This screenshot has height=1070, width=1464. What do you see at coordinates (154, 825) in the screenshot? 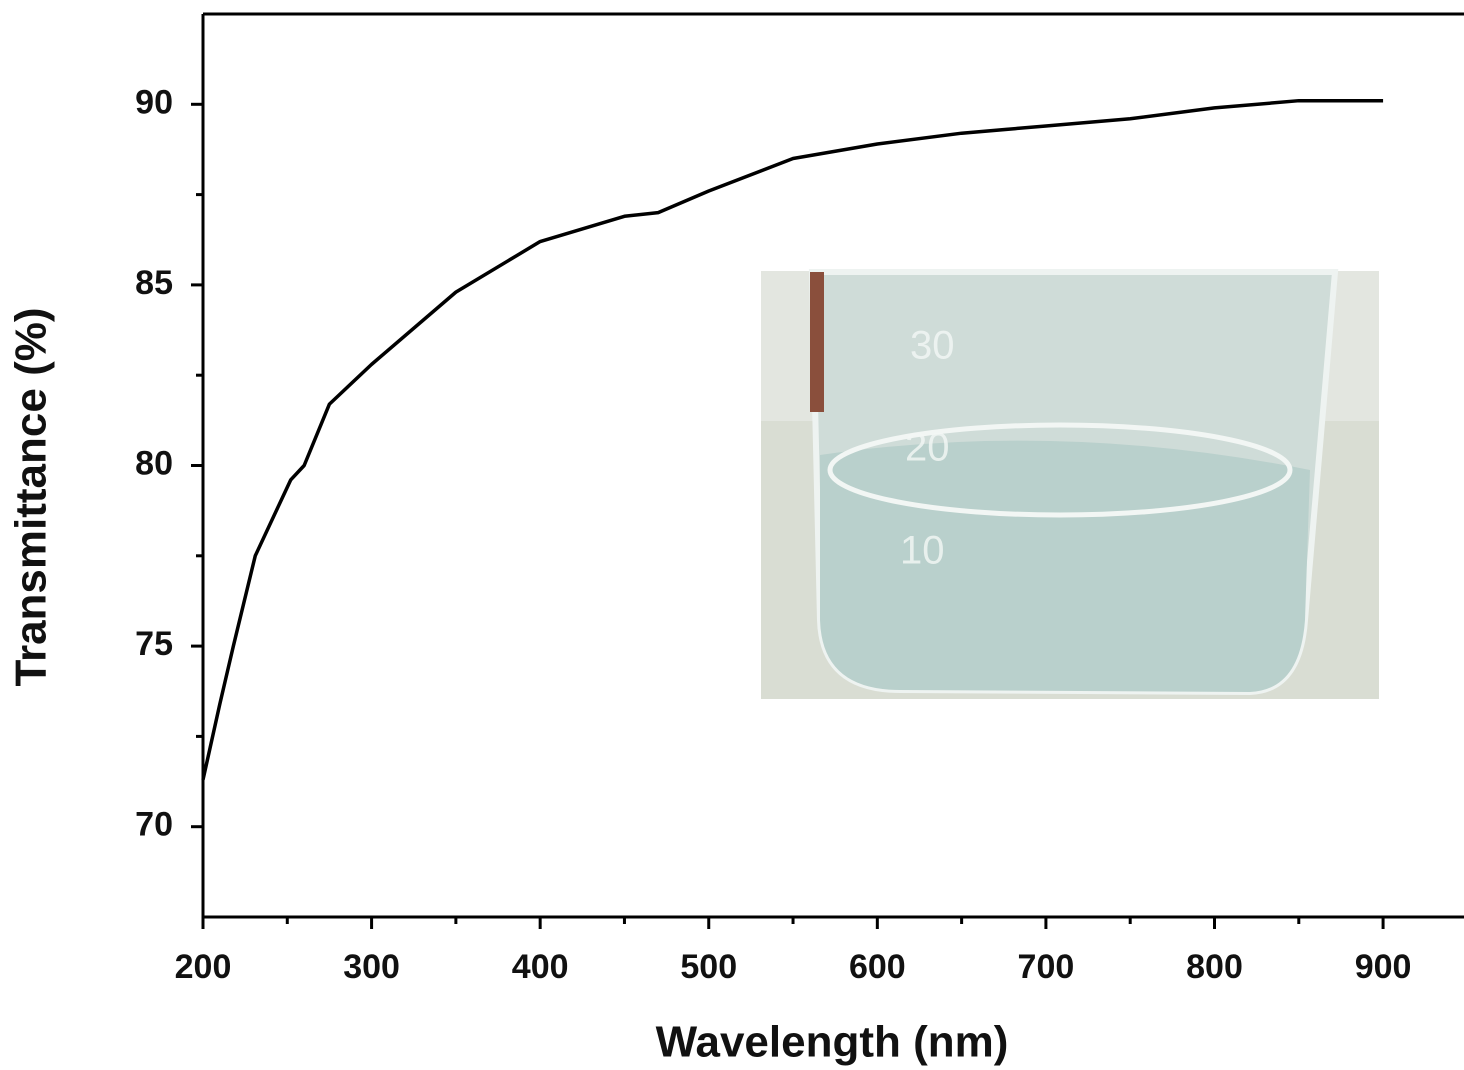
I see `y-tick-label: 70` at bounding box center [154, 825].